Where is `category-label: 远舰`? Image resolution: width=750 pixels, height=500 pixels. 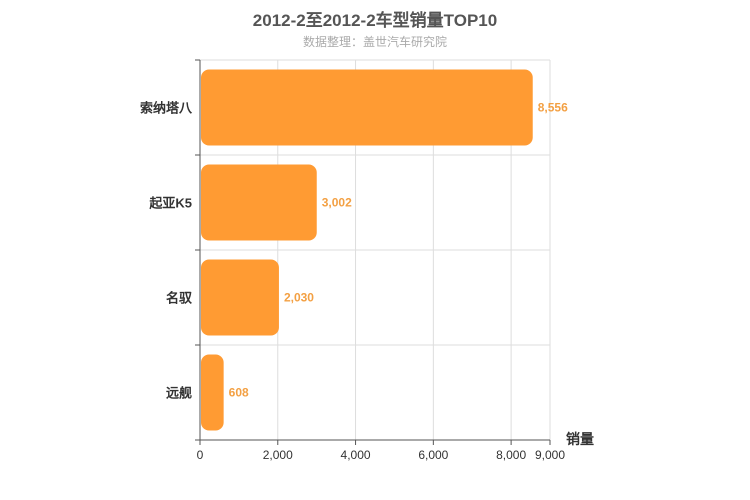
category-label: 远舰 is located at coordinates (179, 393).